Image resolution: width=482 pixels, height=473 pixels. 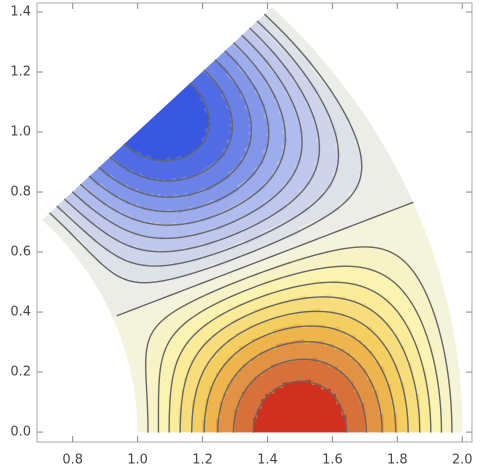 What do you see at coordinates (20, 192) in the screenshot?
I see `y-tick-label: 0.8` at bounding box center [20, 192].